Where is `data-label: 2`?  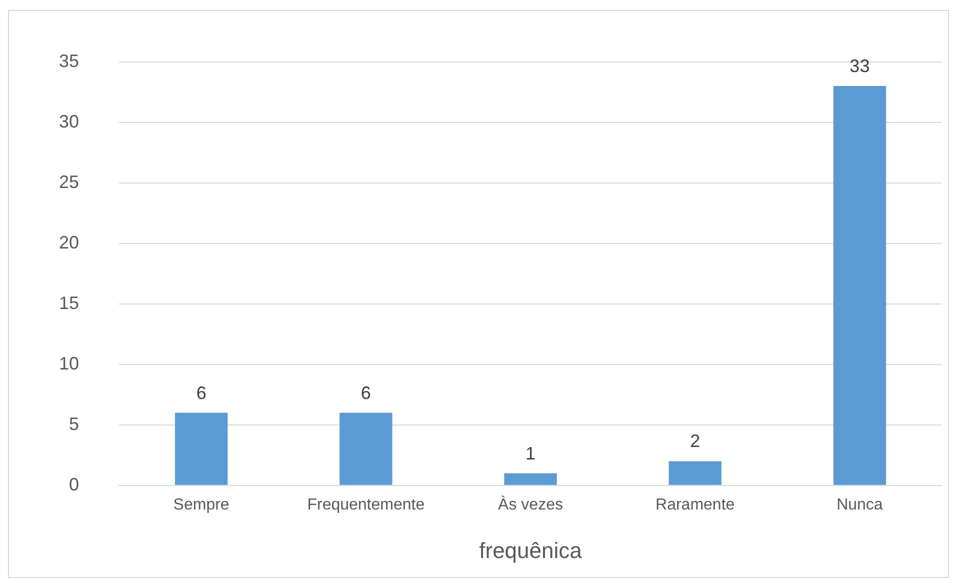 data-label: 2 is located at coordinates (695, 441).